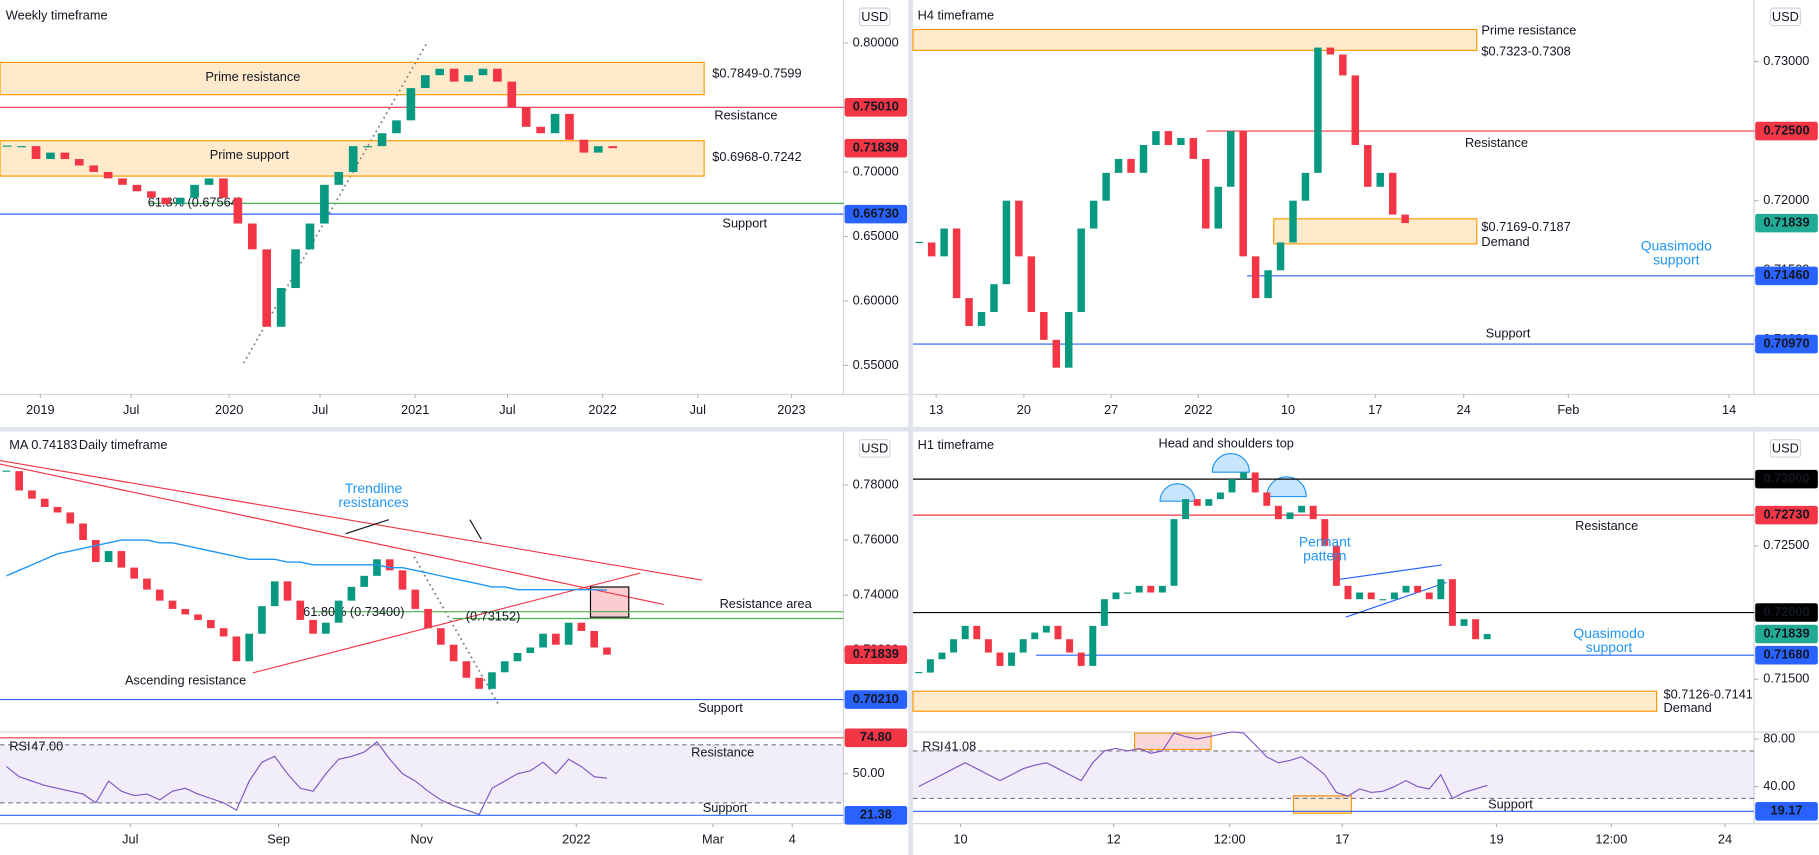 This screenshot has width=1819, height=855. What do you see at coordinates (1786, 544) in the screenshot?
I see `y-tick-label: 0.72500` at bounding box center [1786, 544].